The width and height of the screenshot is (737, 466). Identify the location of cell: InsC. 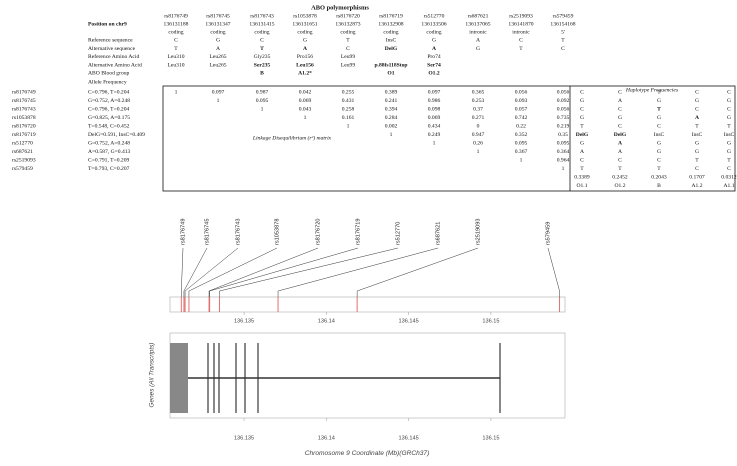
(391, 41).